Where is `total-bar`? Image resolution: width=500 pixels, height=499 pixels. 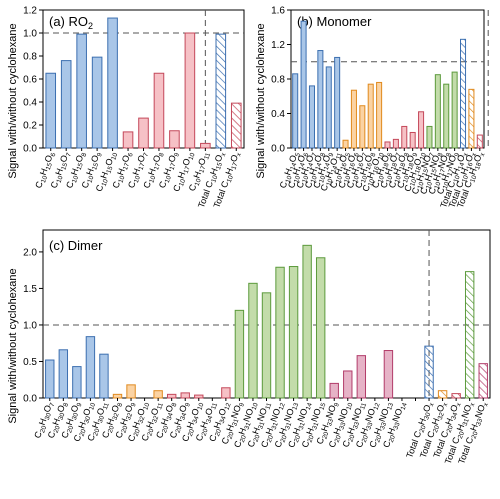
total-bar is located at coordinates (456, 396).